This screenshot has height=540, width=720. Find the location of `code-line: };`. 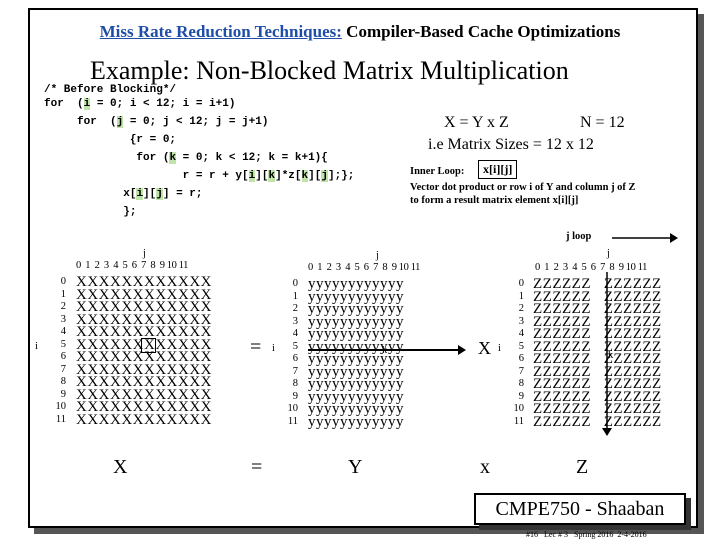

code-line: }; is located at coordinates (90, 212).